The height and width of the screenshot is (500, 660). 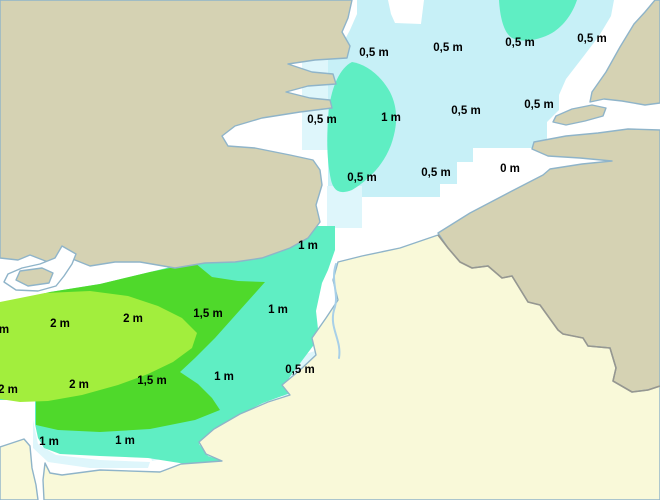 What do you see at coordinates (4, 330) in the screenshot?
I see `height-label: m` at bounding box center [4, 330].